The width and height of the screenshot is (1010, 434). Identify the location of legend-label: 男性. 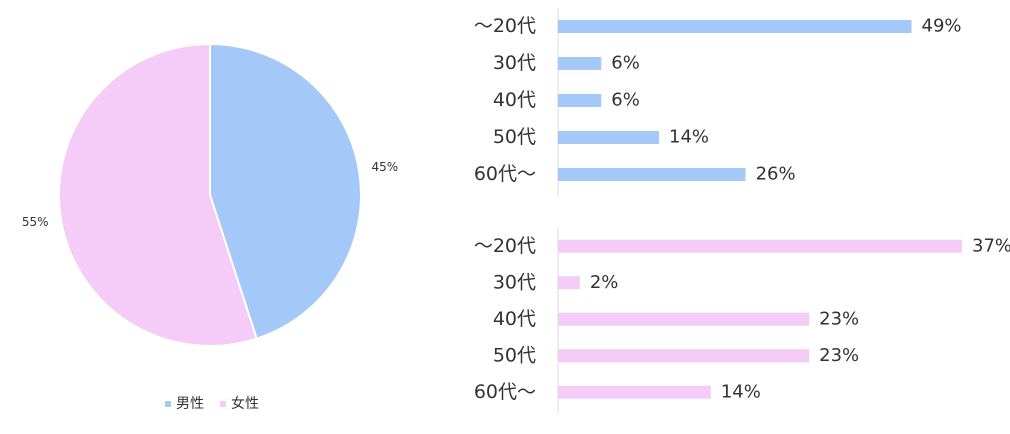
(190, 404).